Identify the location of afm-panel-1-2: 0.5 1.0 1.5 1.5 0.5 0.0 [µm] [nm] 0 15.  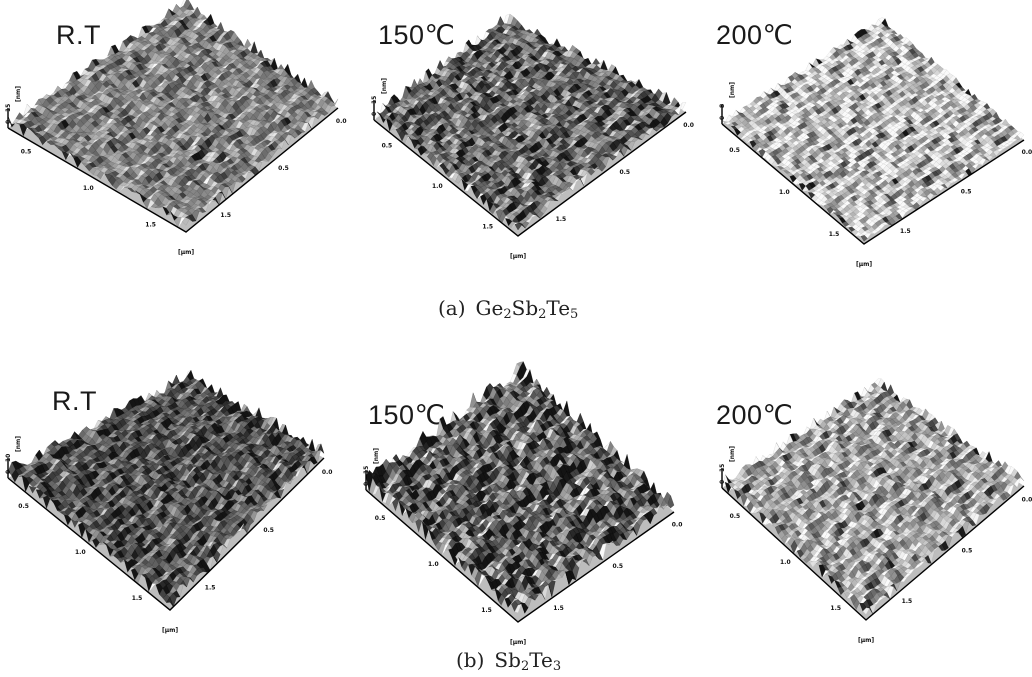
(875, 511).